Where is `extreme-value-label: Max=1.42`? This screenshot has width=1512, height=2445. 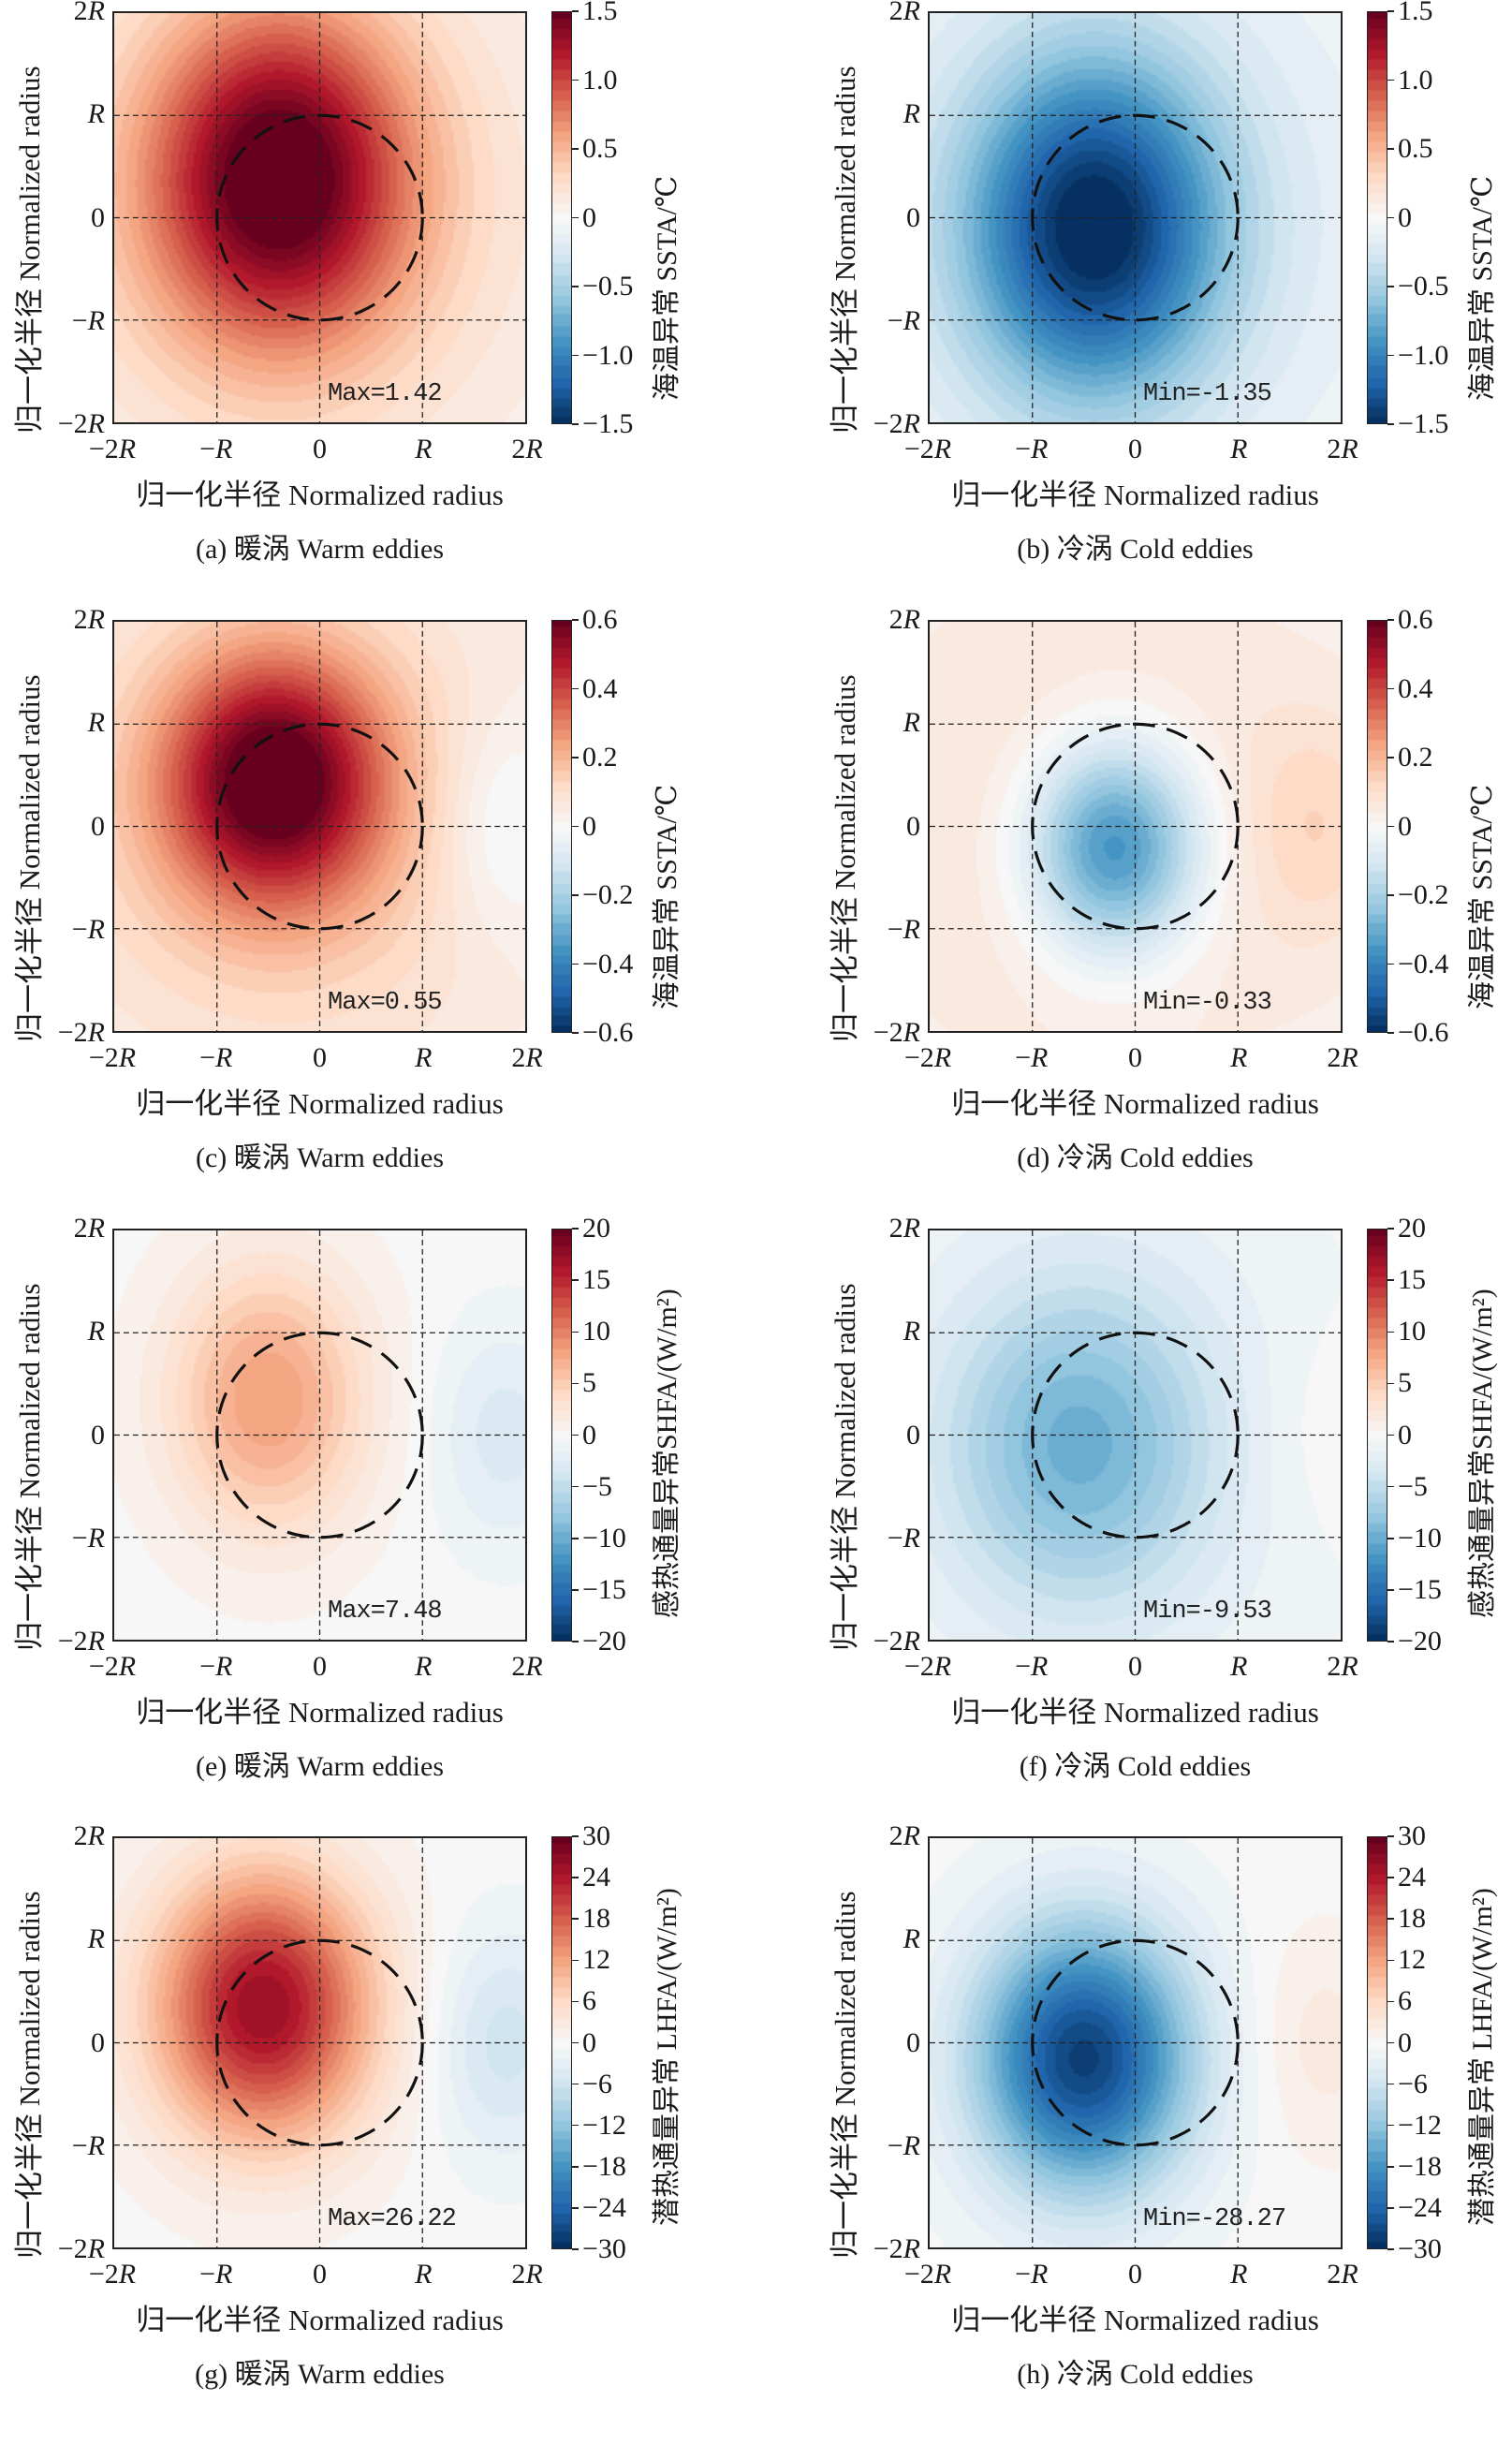
extreme-value-label: Max=1.42 is located at coordinates (385, 394).